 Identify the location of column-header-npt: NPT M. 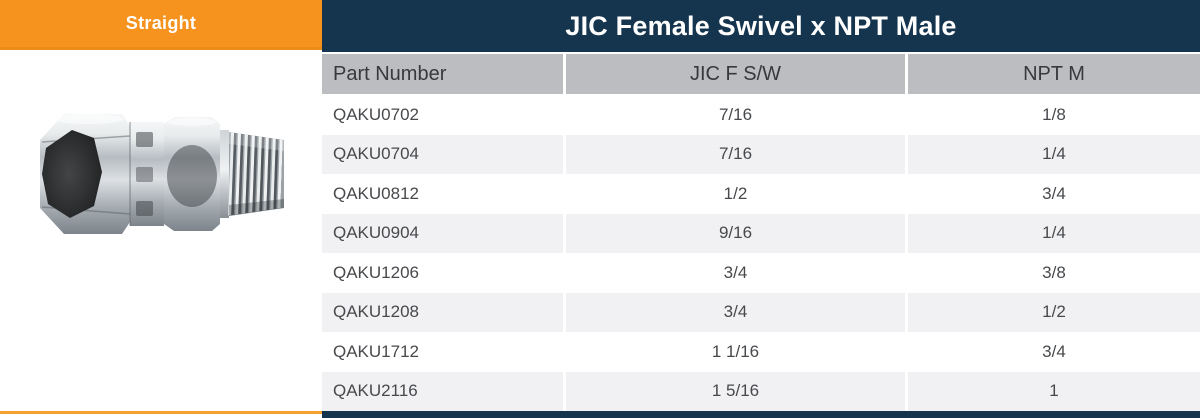
(1054, 74).